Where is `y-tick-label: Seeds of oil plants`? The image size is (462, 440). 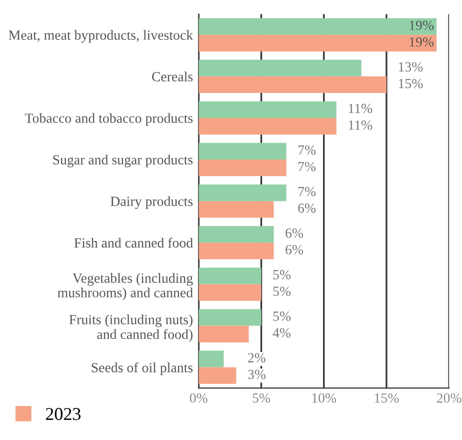 y-tick-label: Seeds of oil plants is located at coordinates (142, 369).